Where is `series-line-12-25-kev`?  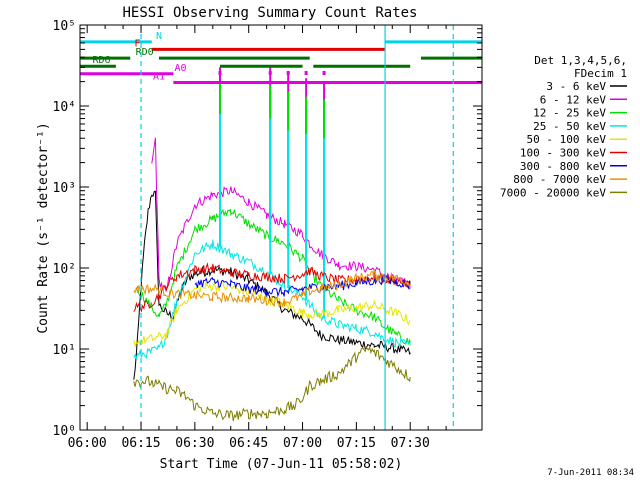 series-line-12-25-kev is located at coordinates (273, 277).